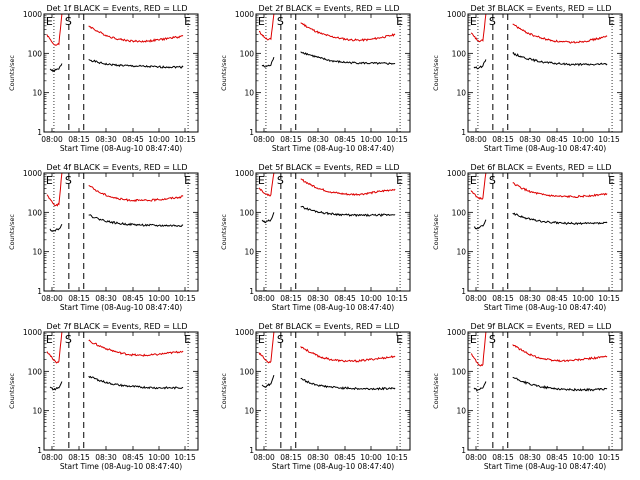 The image size is (640, 480). Describe the element at coordinates (328, 326) in the screenshot. I see `panel-title: Det 8f BLACK = Events, RED = LLD` at that location.